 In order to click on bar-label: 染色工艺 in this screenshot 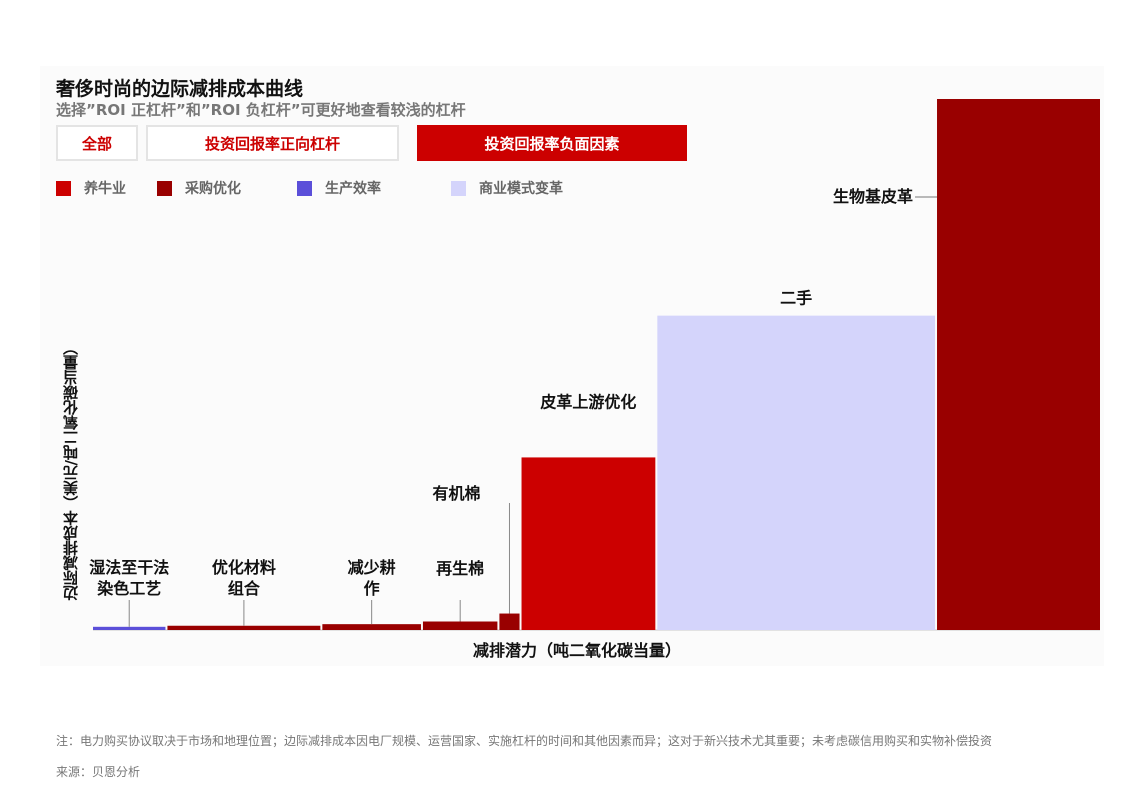, I will do `click(128, 588)`.